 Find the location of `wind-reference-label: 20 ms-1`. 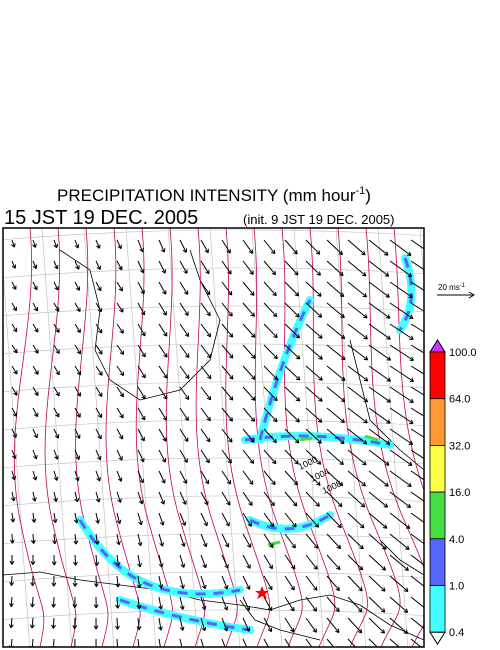

wind-reference-label: 20 ms-1 is located at coordinates (452, 287).